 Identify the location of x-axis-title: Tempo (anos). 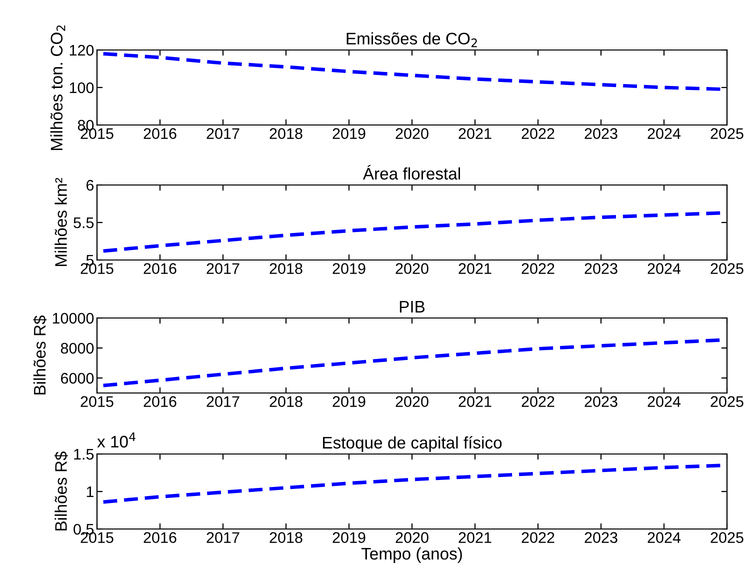
(411, 555).